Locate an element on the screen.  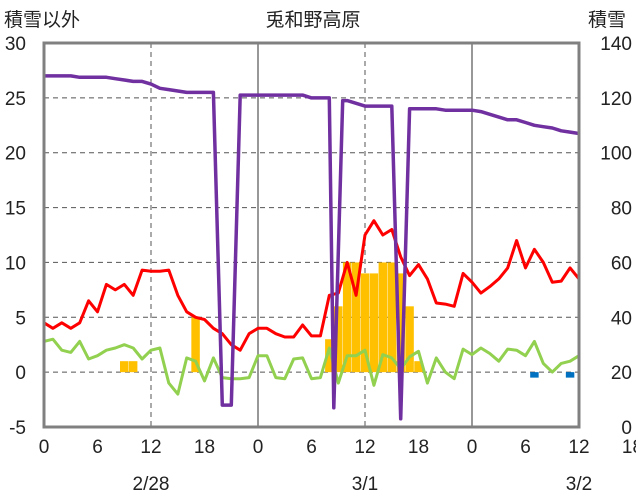
left-tick-label: 0 is located at coordinates (20, 373).